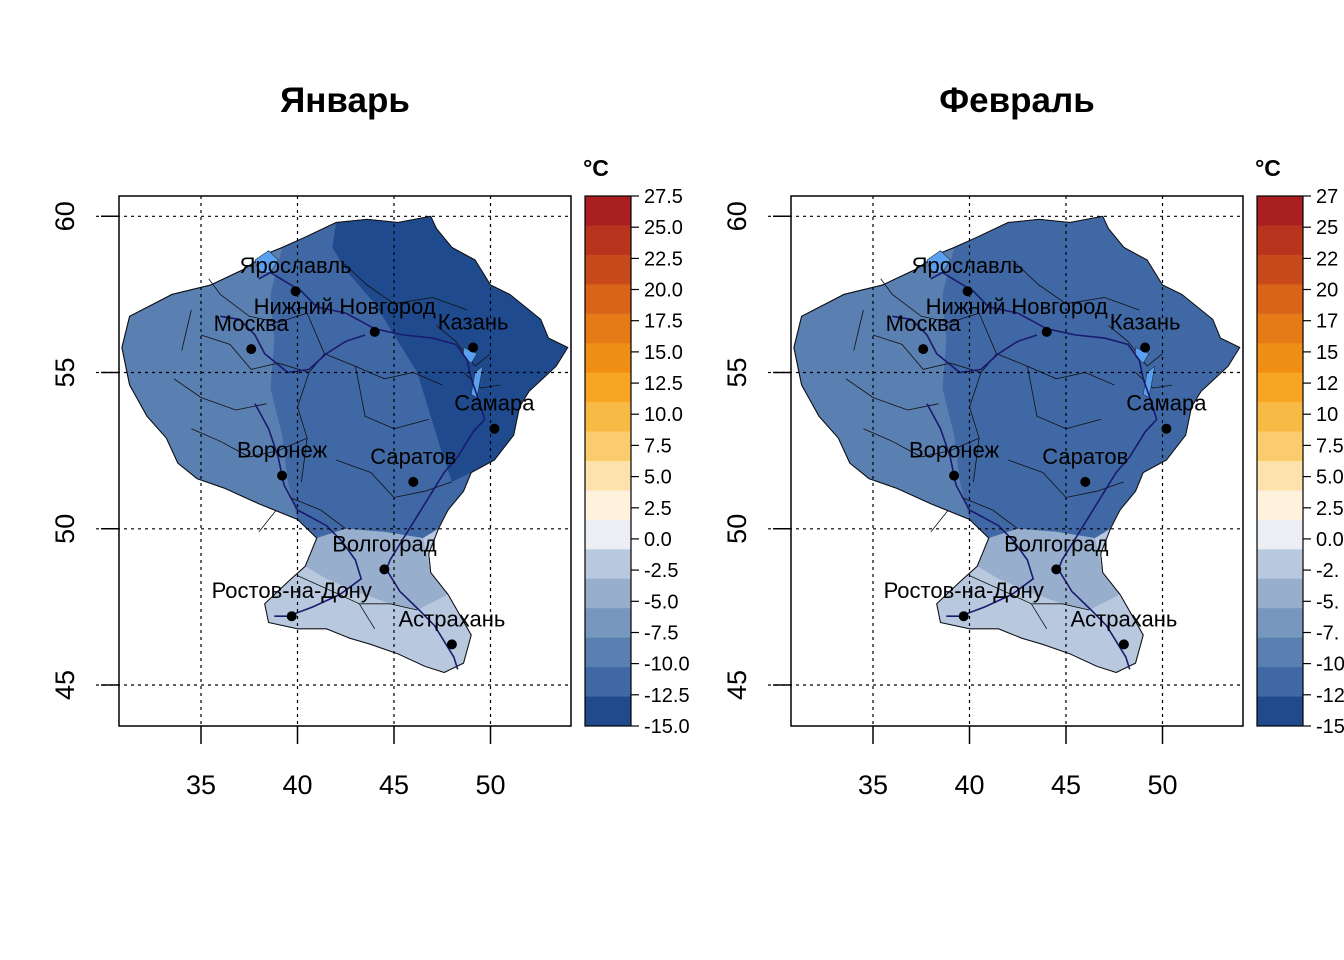  What do you see at coordinates (663, 415) in the screenshot?
I see `legend-tick-label: 10.0` at bounding box center [663, 415].